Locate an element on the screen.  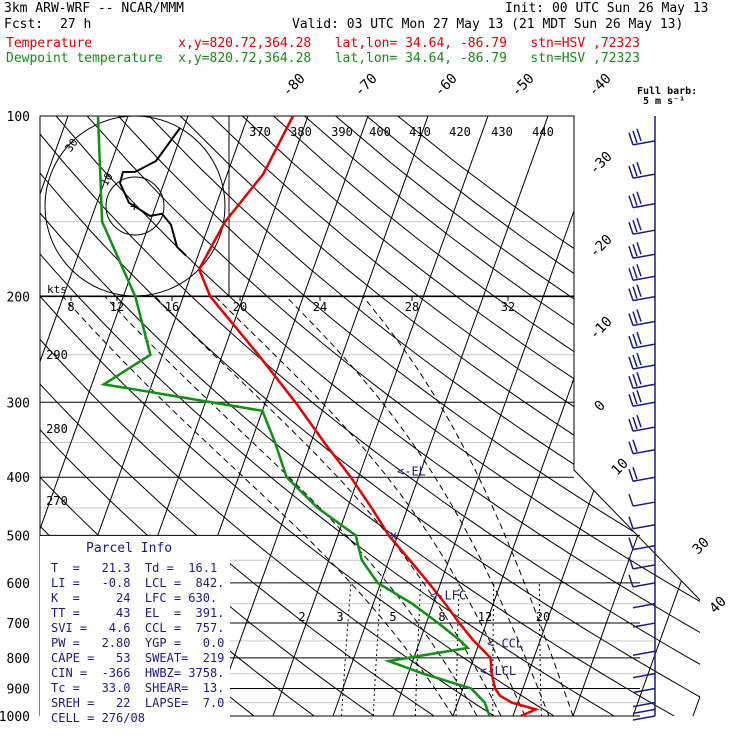
isotherm-label: -20 is located at coordinates (601, 246).